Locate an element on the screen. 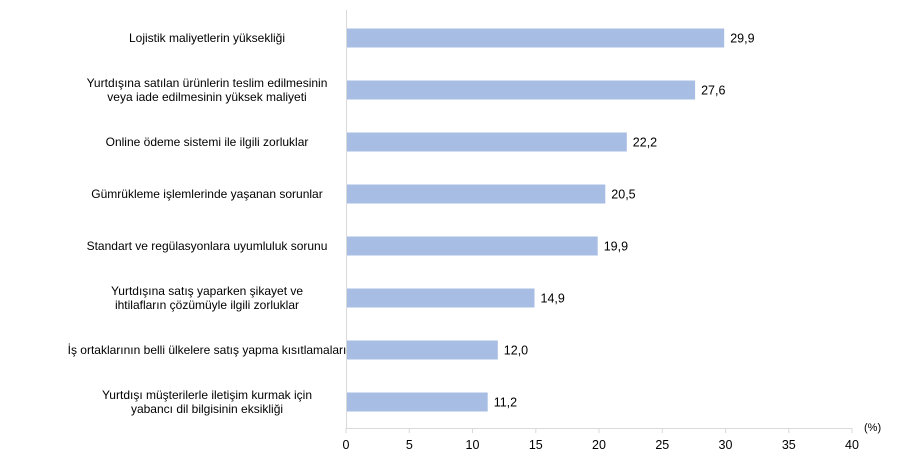 The height and width of the screenshot is (456, 900). category-label-line: veya iade edilmesinin yüksek maliyeti is located at coordinates (206, 97).